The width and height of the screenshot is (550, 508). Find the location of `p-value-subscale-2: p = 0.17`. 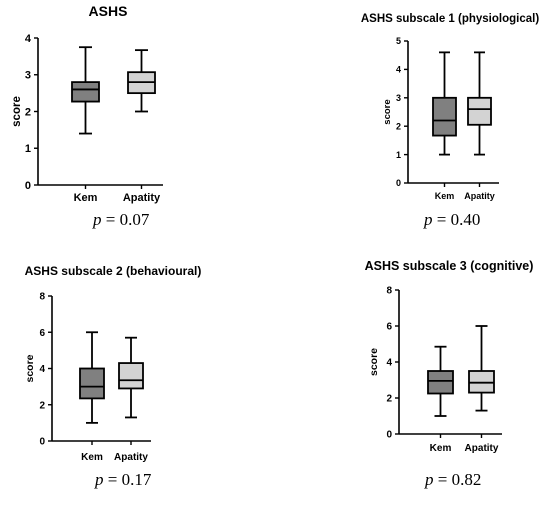

p-value-subscale-2: p = 0.17 is located at coordinates (123, 480).